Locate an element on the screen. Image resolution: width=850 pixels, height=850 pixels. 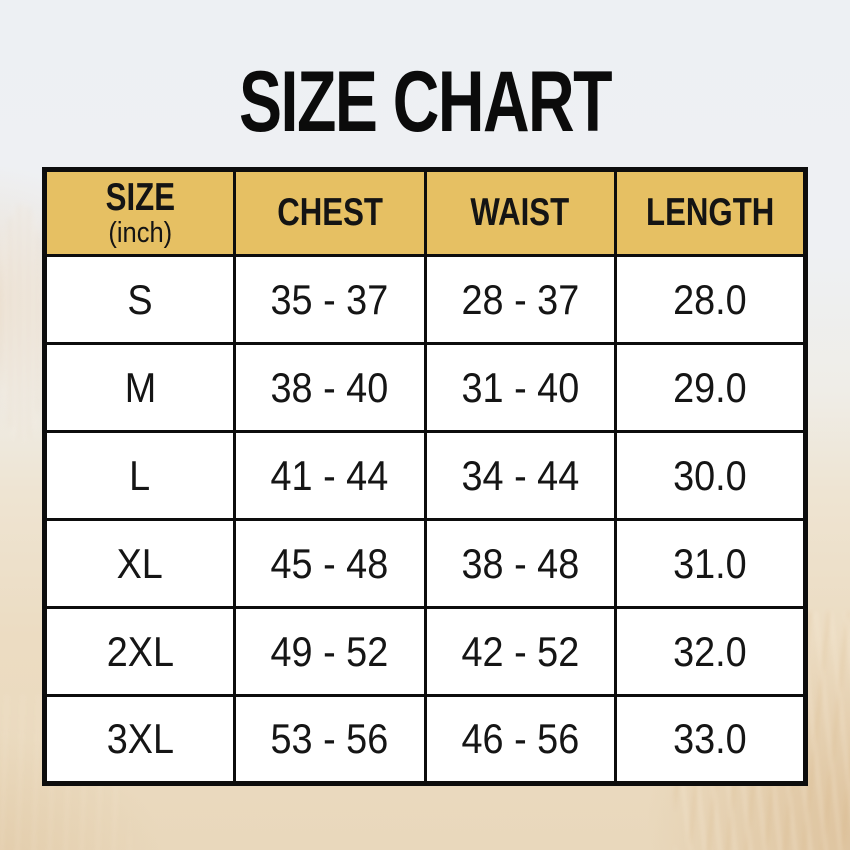
length-cell: 29.0 is located at coordinates (710, 387).